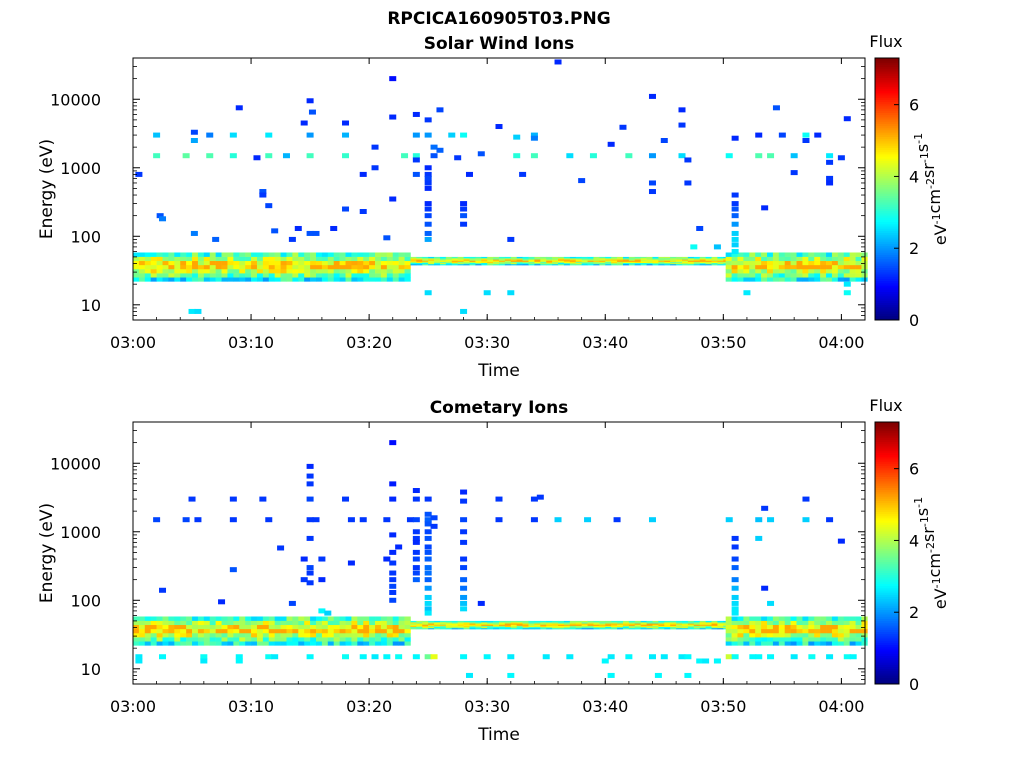  I want to click on y-tick-label: 10000, so click(75, 99).